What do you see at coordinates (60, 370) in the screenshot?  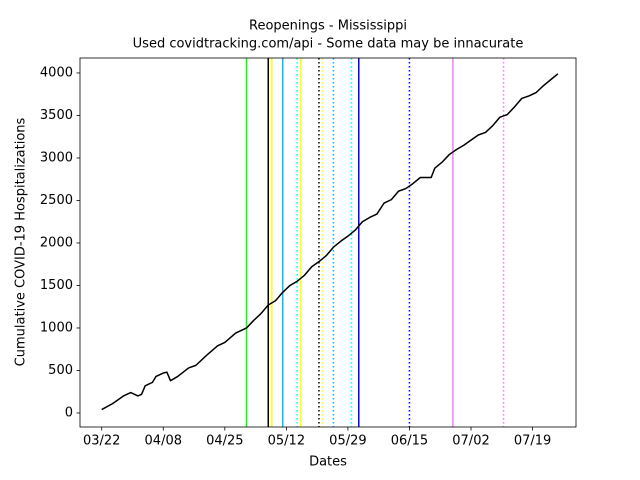 I see `y-tick-label: 500` at bounding box center [60, 370].